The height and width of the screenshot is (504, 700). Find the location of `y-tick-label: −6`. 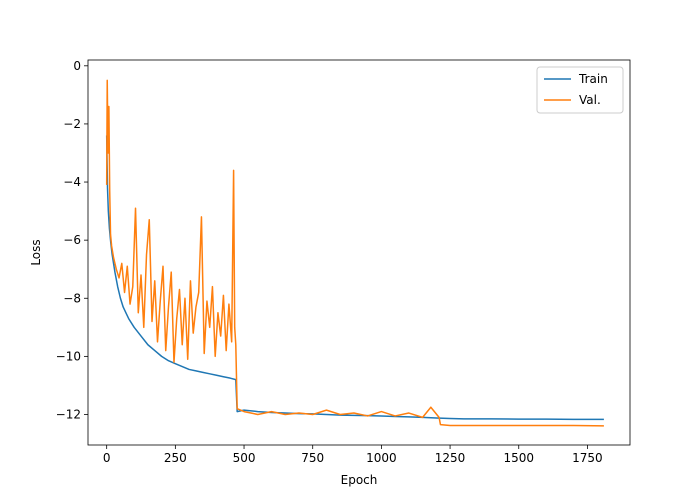

y-tick-label: −6 is located at coordinates (72, 240).